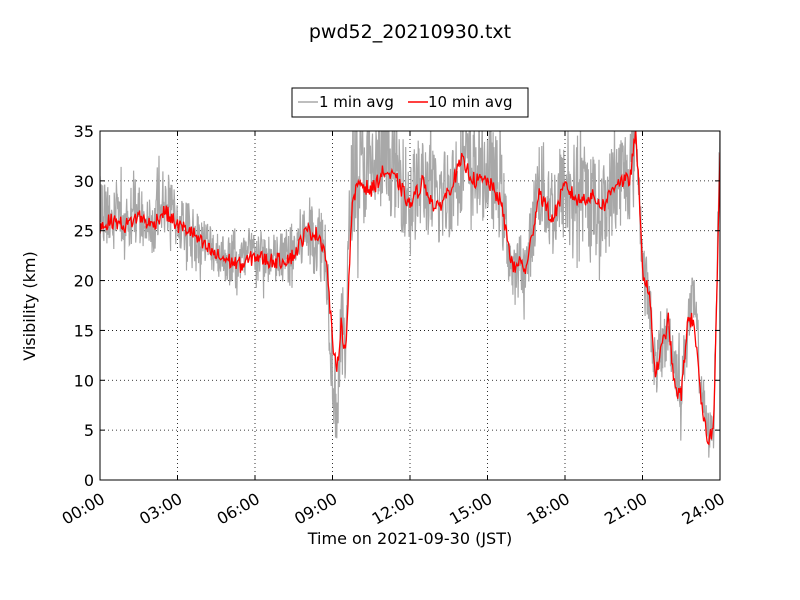 This screenshot has width=800, height=600. I want to click on y-tick-label: 30, so click(84, 181).